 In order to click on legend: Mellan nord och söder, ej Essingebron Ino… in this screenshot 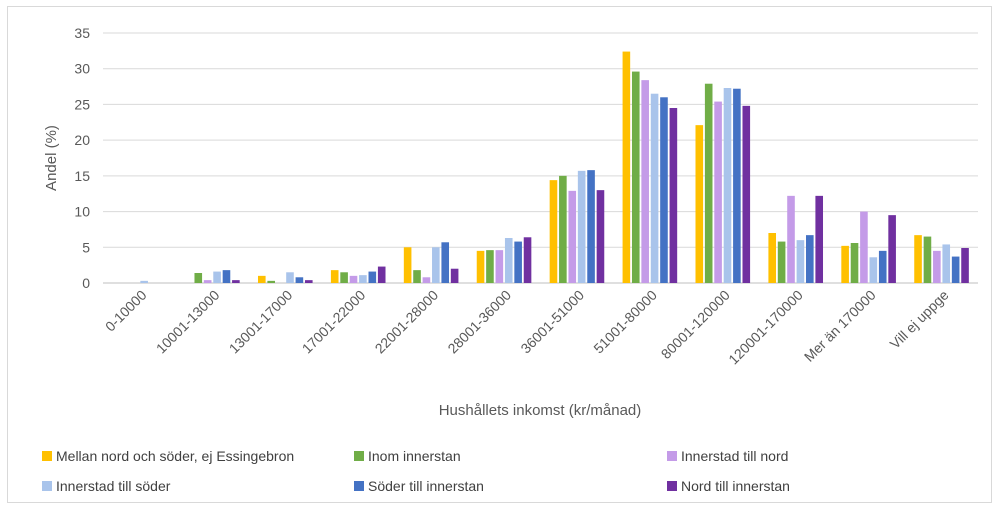, I will do `click(416, 471)`.